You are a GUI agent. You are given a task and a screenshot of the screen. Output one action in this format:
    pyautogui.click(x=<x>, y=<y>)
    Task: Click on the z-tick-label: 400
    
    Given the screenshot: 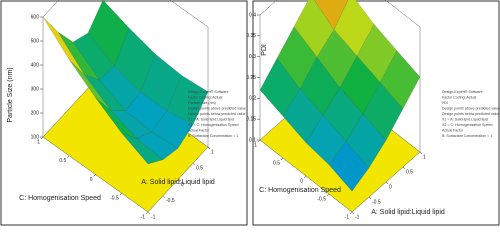 What is the action you would take?
    pyautogui.click(x=35, y=65)
    